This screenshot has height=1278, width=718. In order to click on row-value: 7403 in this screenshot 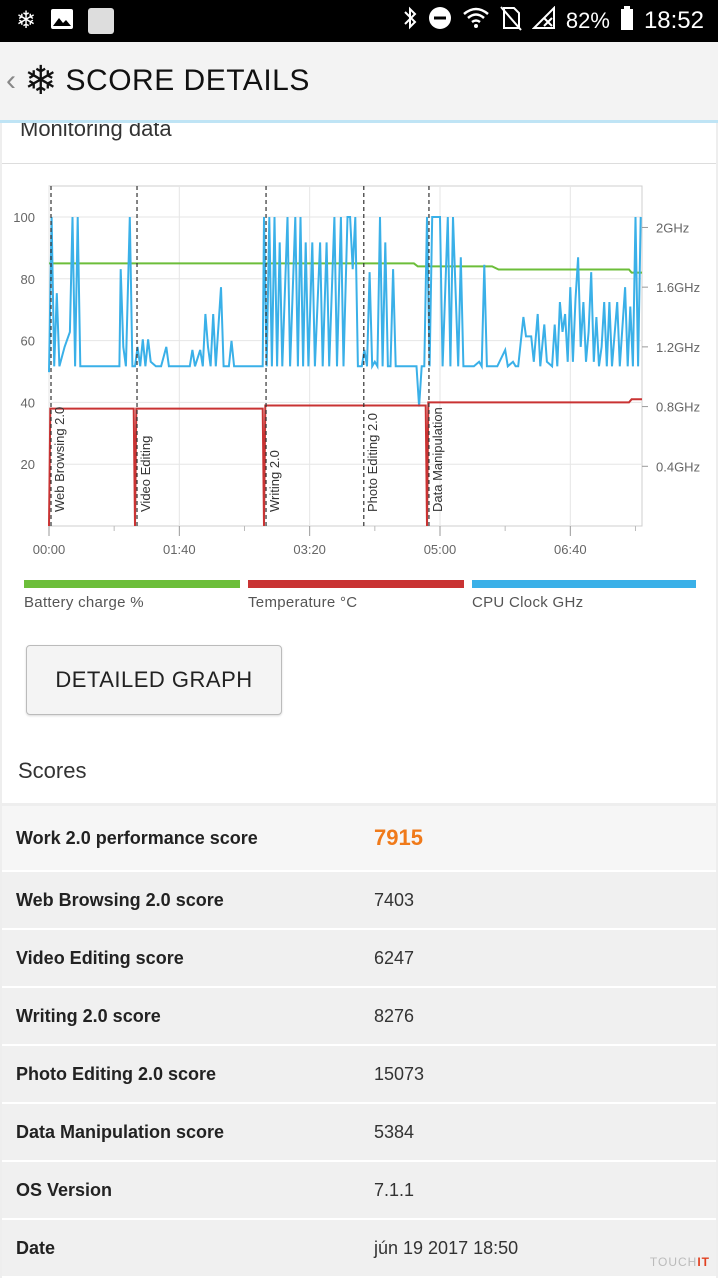, I will do `click(394, 899)`.